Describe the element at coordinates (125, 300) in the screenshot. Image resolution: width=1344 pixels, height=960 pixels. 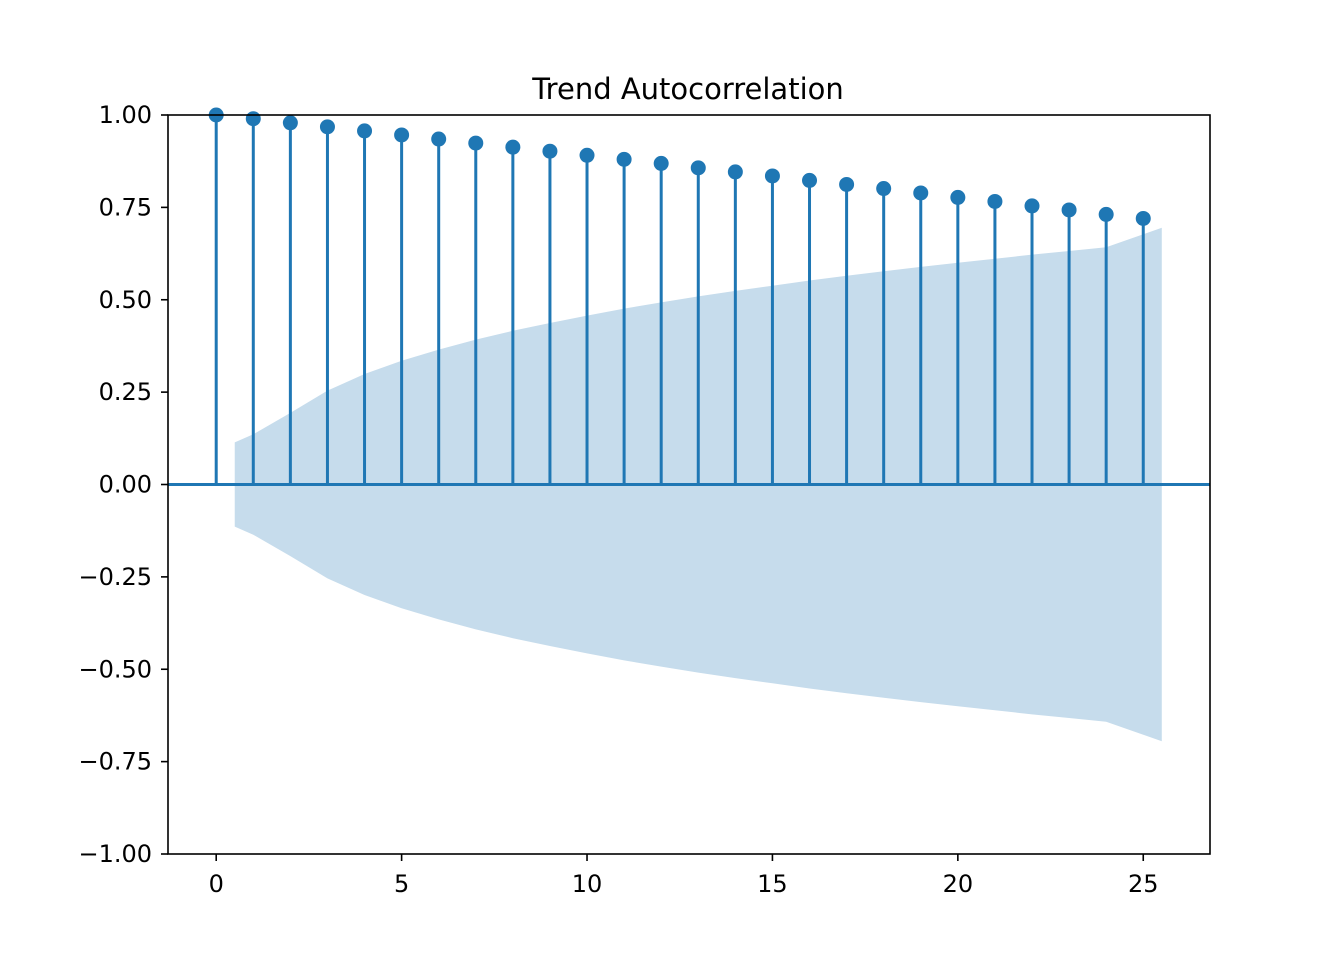
I see `y-tick-label: 0.50` at that location.